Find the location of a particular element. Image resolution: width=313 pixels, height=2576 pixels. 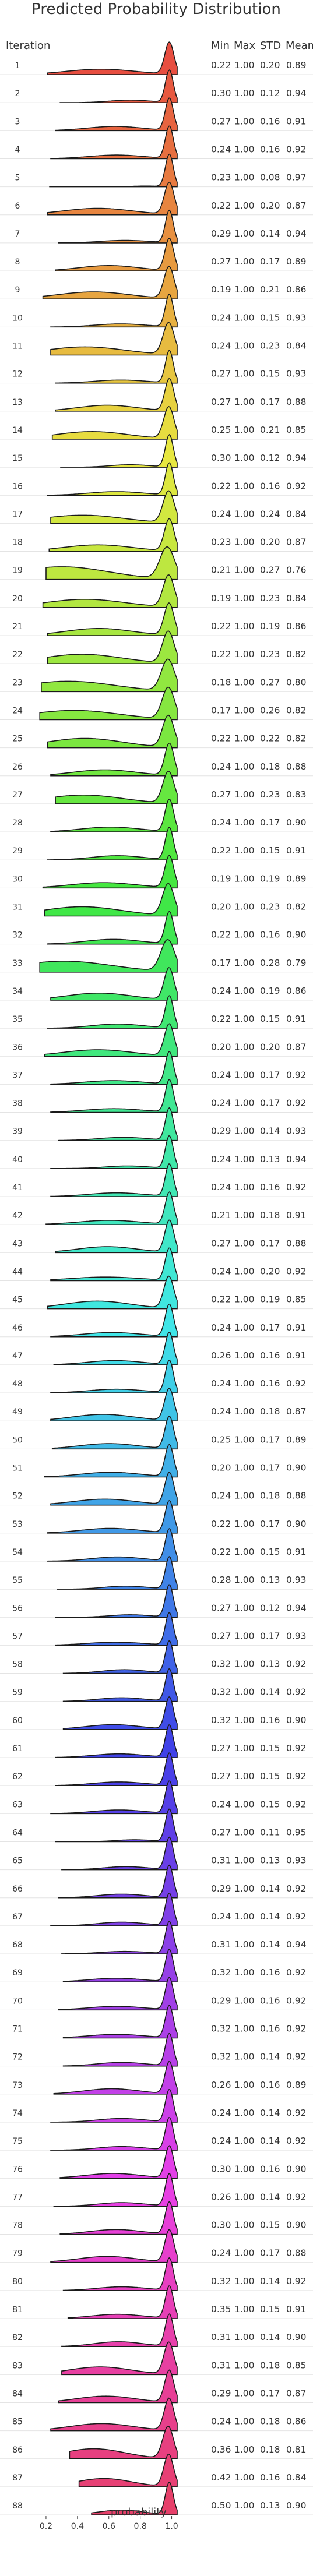

ridge-row: 83 0.31 1.00 0.18 0.85 is located at coordinates (156, 2358).